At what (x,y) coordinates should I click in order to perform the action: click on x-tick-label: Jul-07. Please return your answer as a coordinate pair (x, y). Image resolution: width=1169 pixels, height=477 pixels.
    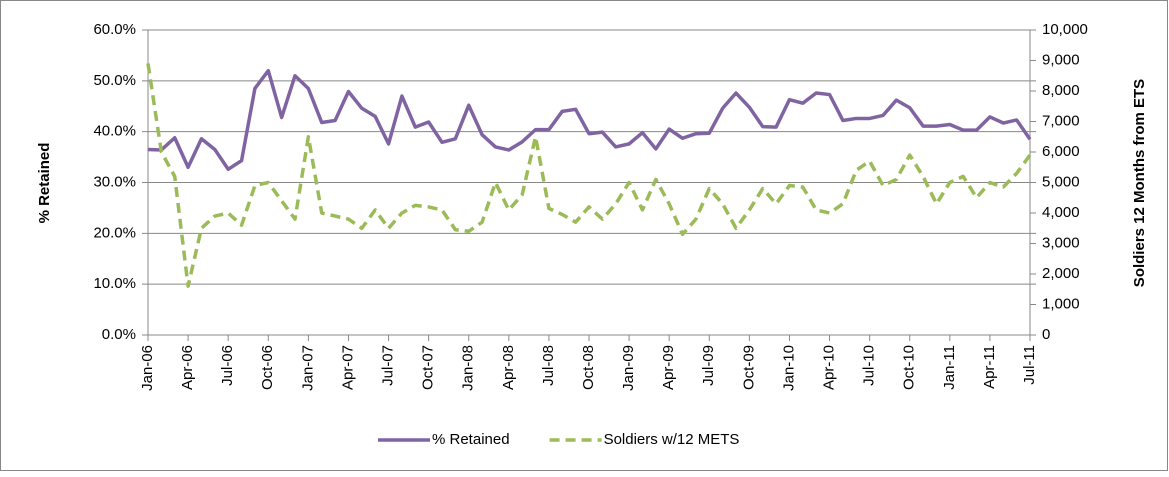
    Looking at the image, I should click on (388, 365).